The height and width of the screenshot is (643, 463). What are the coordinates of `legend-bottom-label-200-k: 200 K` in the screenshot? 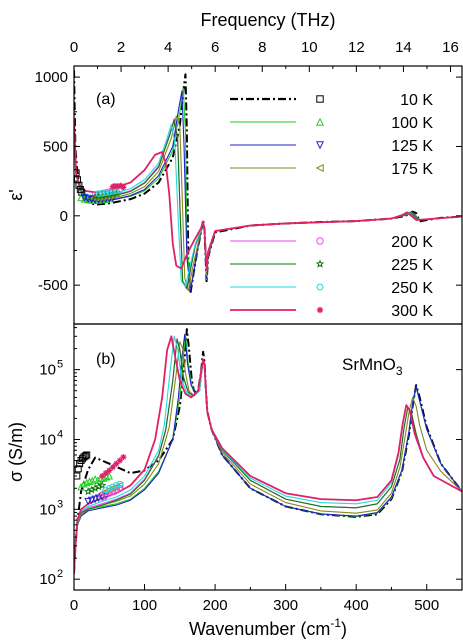 It's located at (412, 242).